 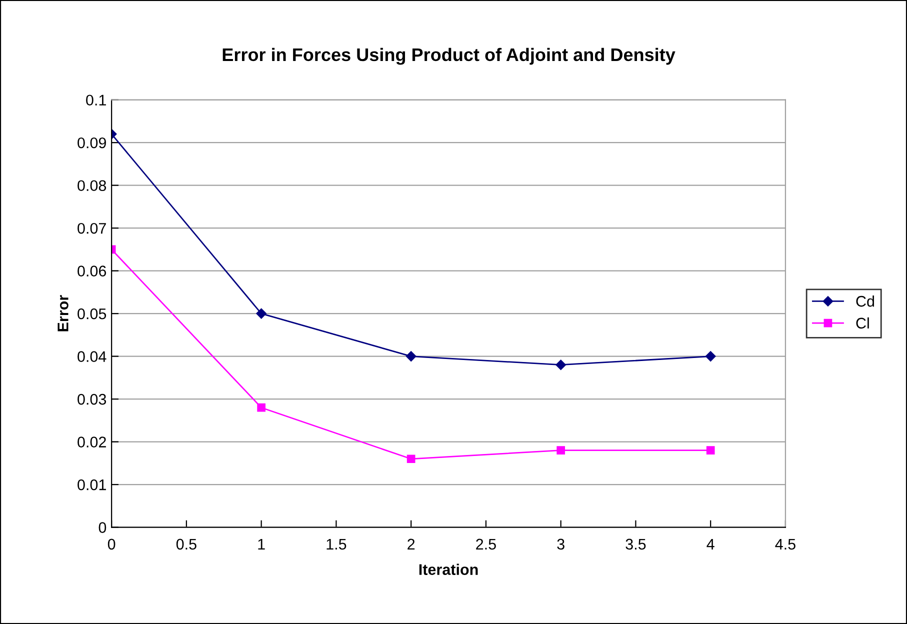 I want to click on x-tick-label: 4.5, so click(x=785, y=544).